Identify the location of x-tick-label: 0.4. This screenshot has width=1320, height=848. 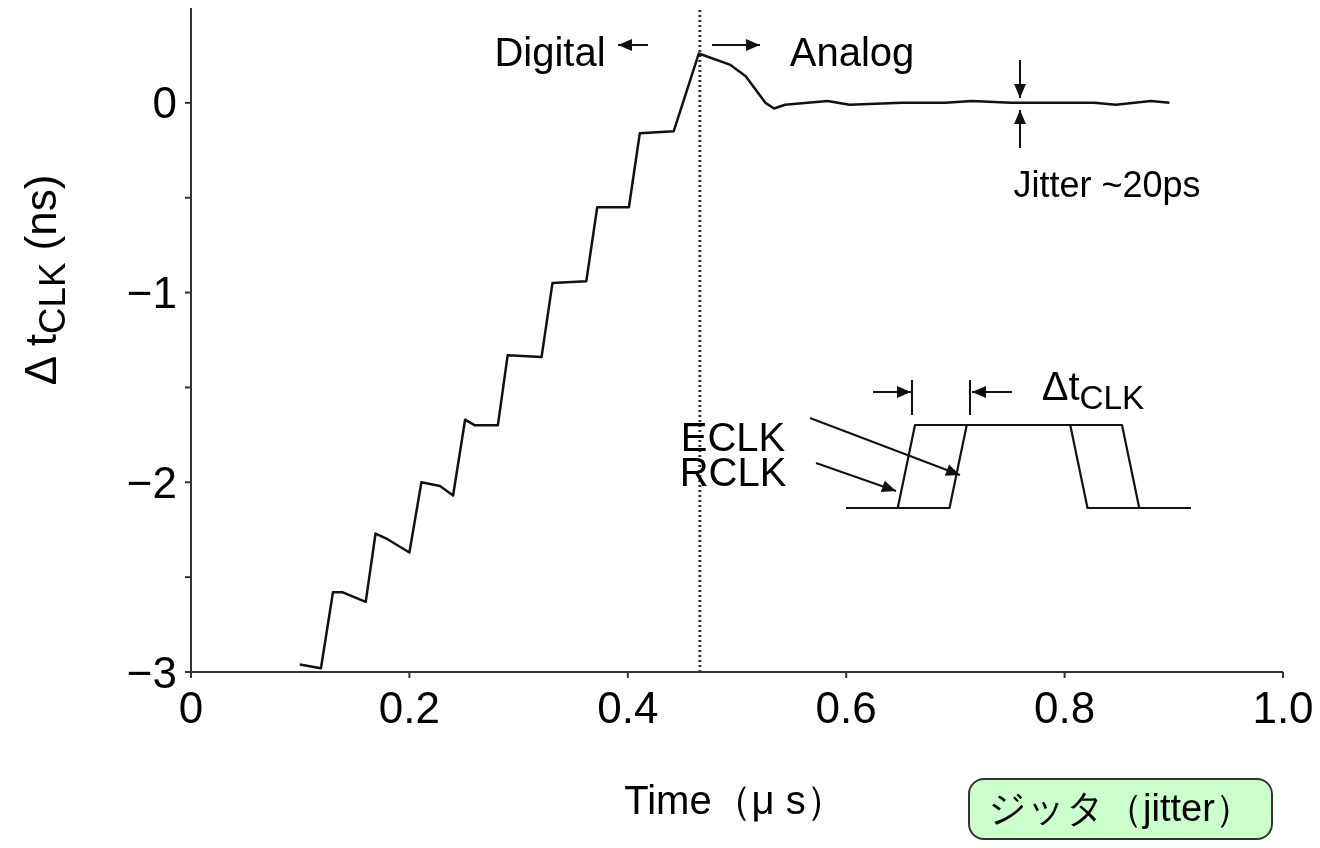
(628, 708).